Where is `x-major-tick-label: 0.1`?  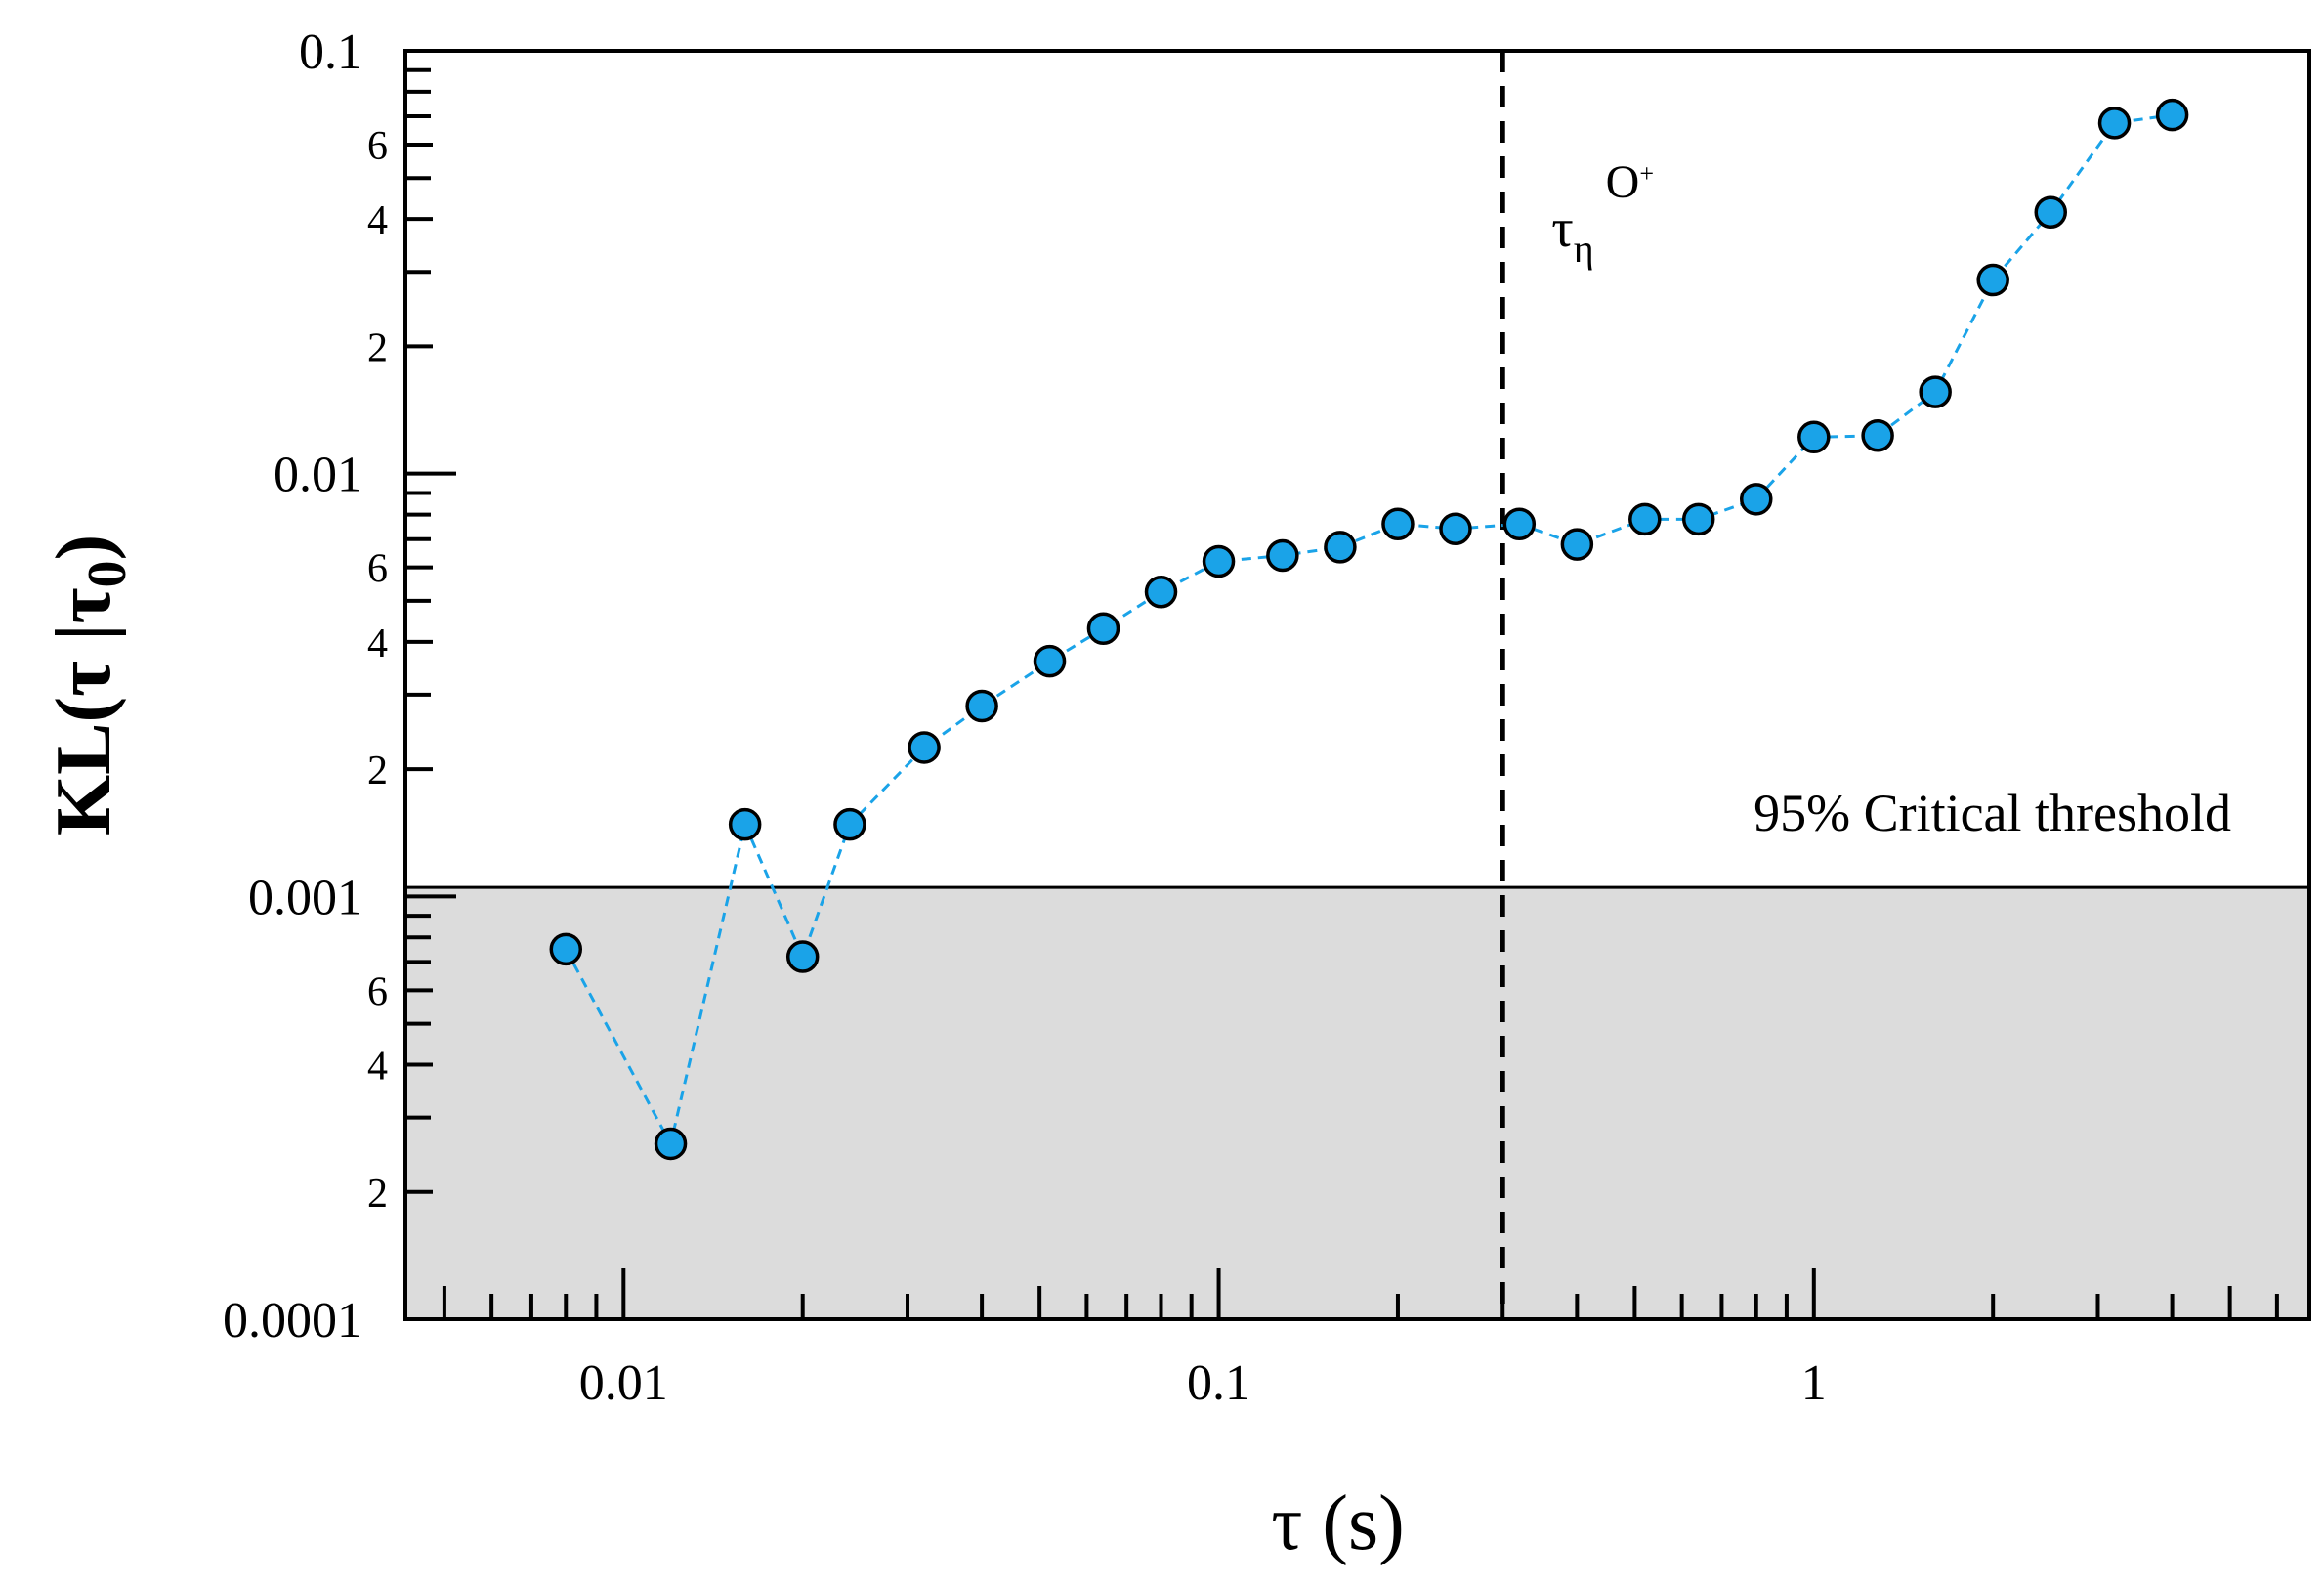
x-major-tick-label: 0.1 is located at coordinates (1218, 1383).